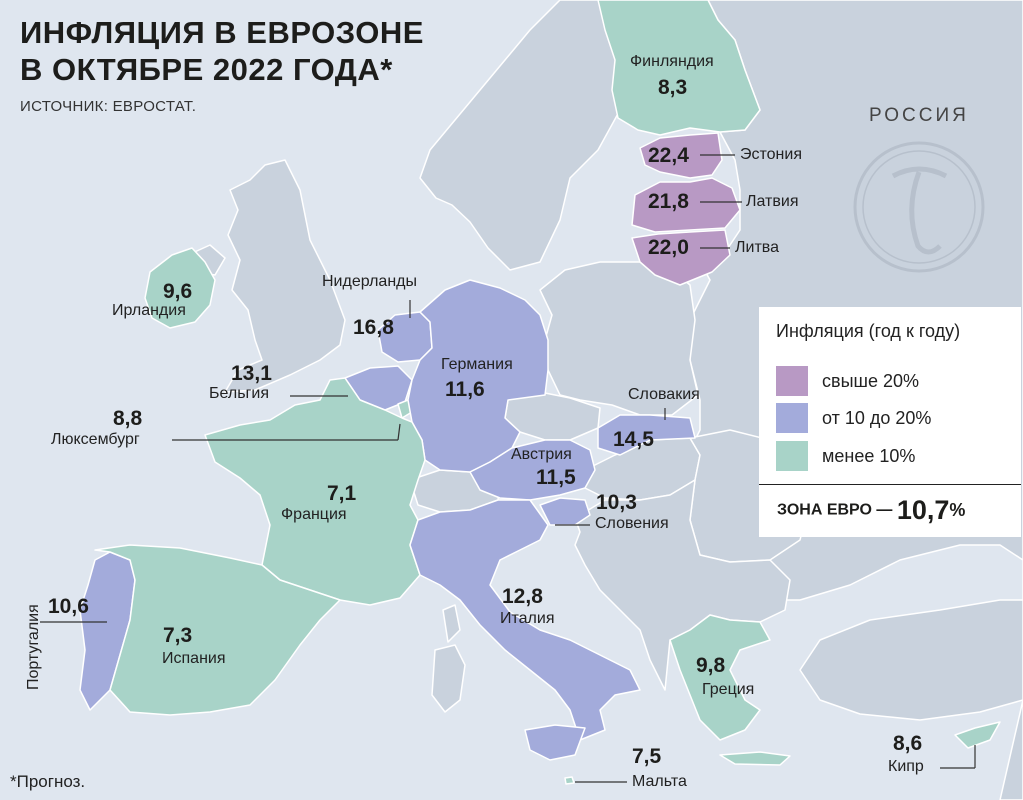  I want to click on latvia-value: 21,8, so click(668, 201).